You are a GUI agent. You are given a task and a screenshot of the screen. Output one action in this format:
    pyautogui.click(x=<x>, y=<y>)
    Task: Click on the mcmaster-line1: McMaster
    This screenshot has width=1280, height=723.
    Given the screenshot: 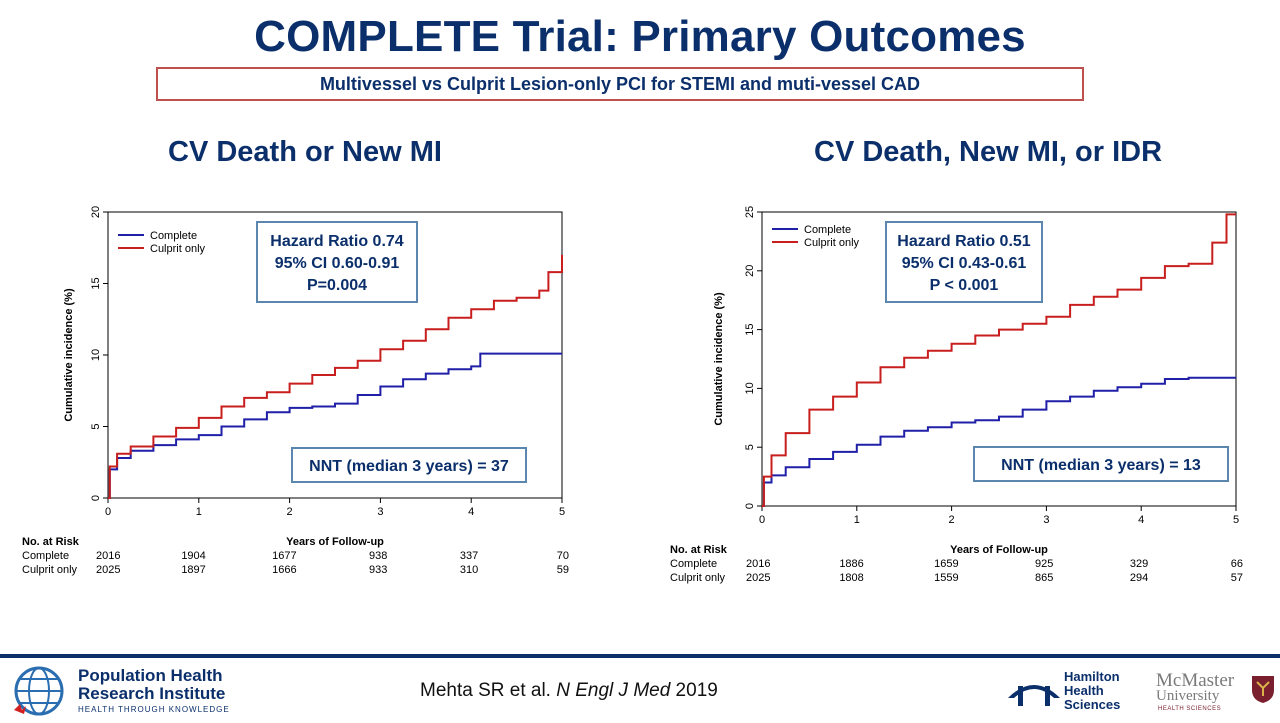 What is the action you would take?
    pyautogui.click(x=1195, y=680)
    